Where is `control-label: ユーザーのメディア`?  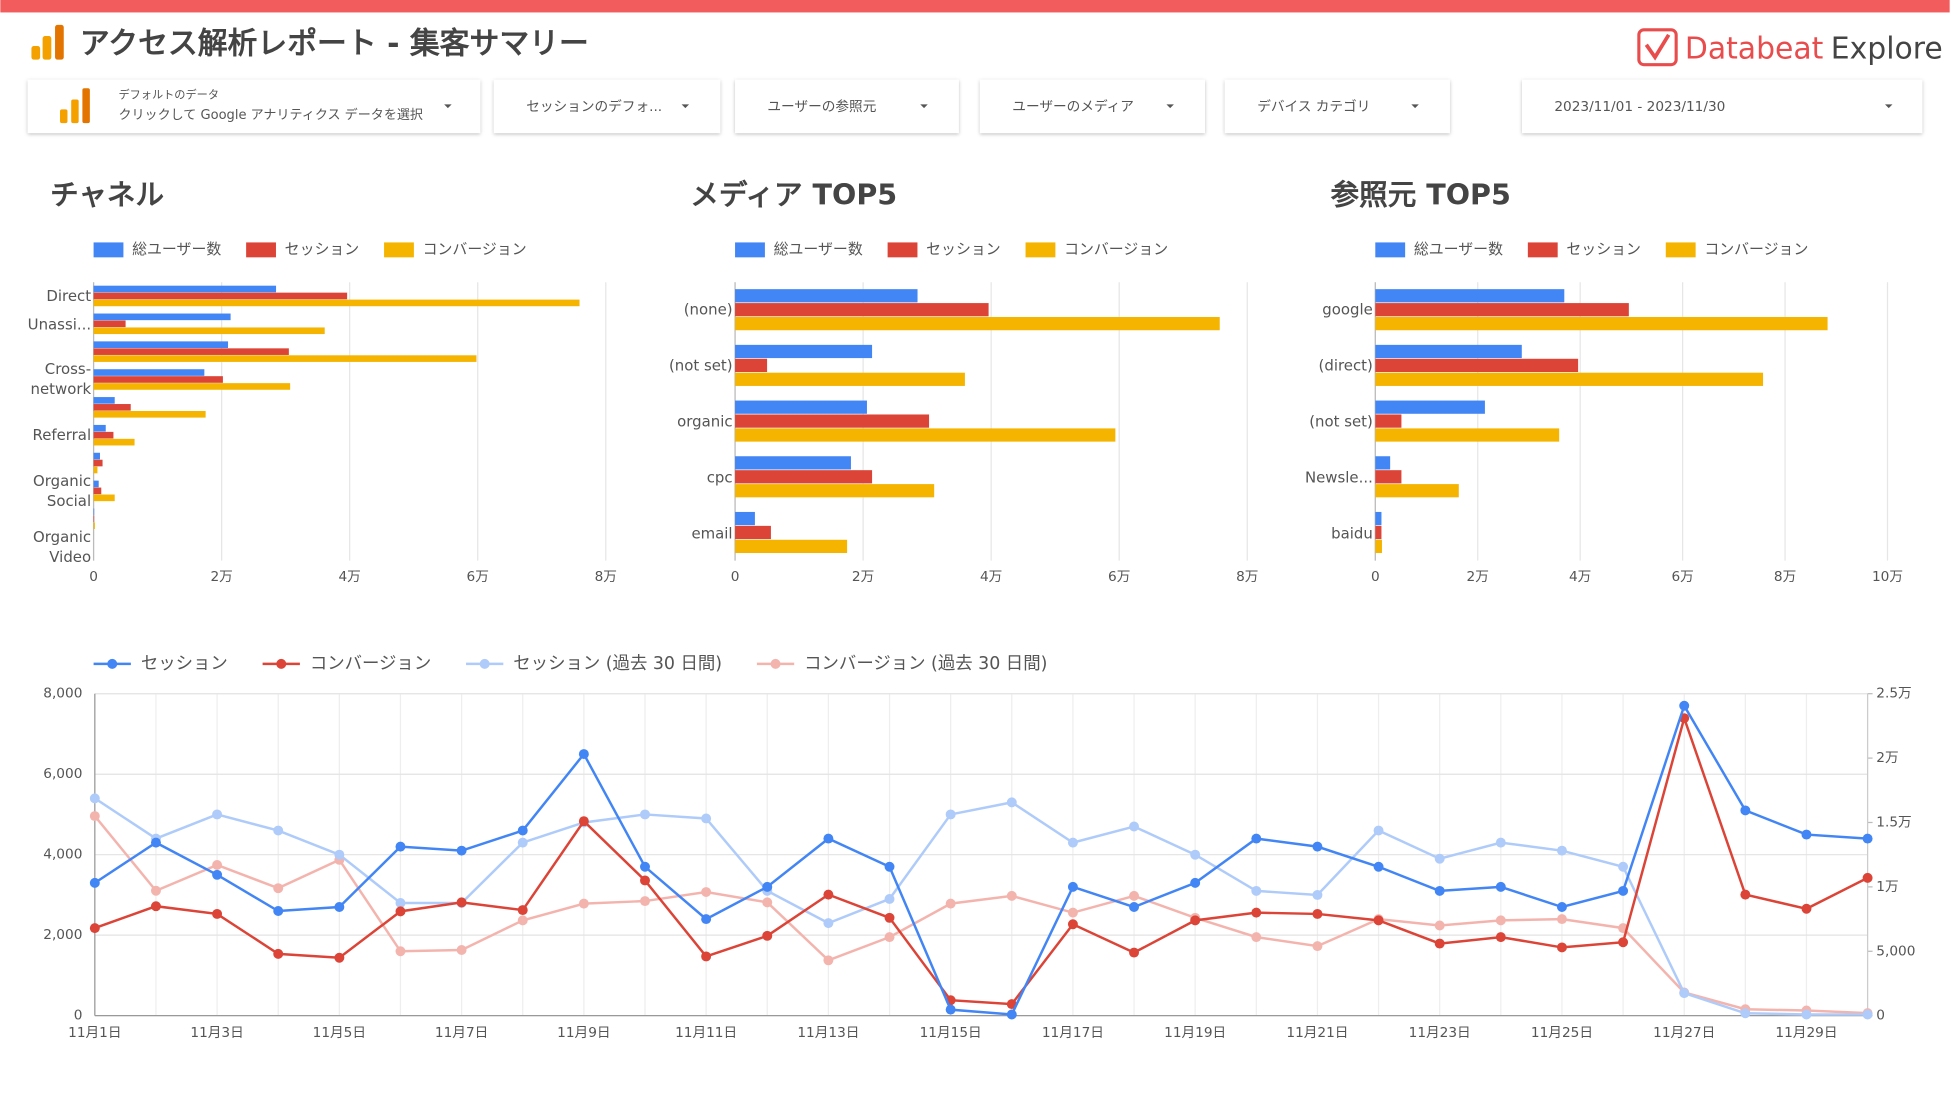 control-label: ユーザーのメディア is located at coordinates (1073, 106).